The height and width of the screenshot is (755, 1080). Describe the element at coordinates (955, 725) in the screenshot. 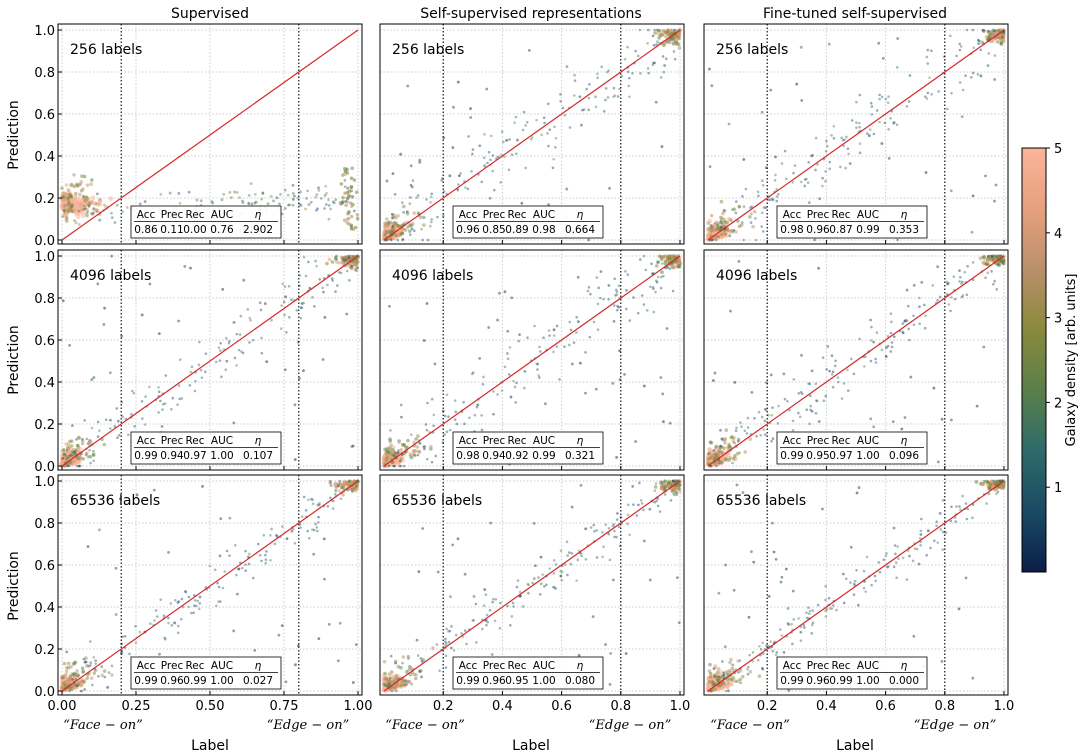

I see `edge-on-label-col3: “Edge − on”` at that location.